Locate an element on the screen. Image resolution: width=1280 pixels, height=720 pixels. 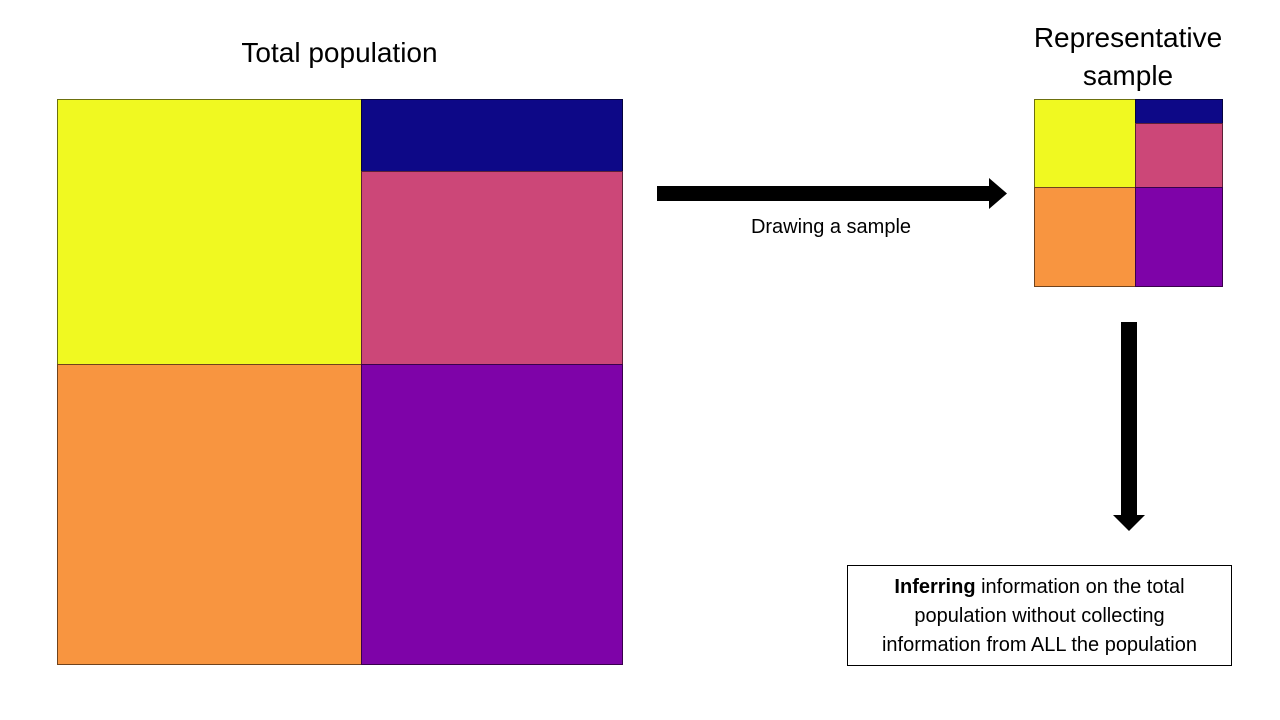
sample-block-yellow is located at coordinates (1085, 143).